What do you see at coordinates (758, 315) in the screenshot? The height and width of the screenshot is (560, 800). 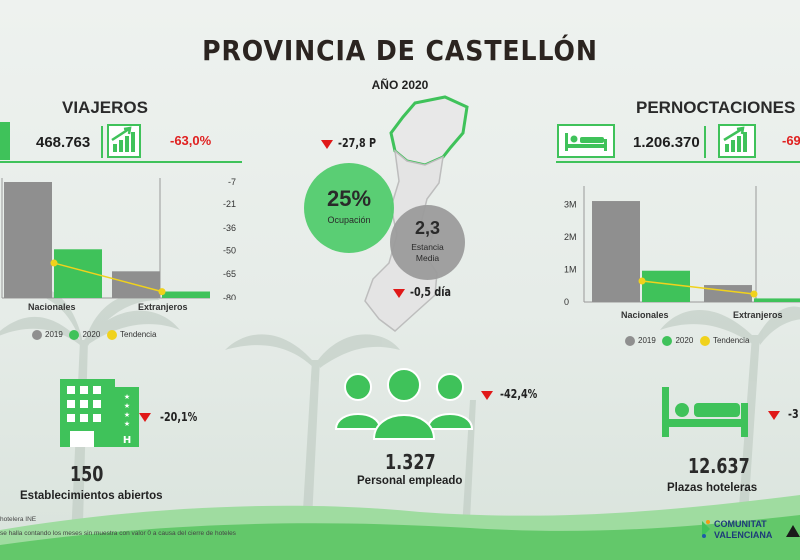 I see `pernoct-cat-extranjeros: Extranjeros` at bounding box center [758, 315].